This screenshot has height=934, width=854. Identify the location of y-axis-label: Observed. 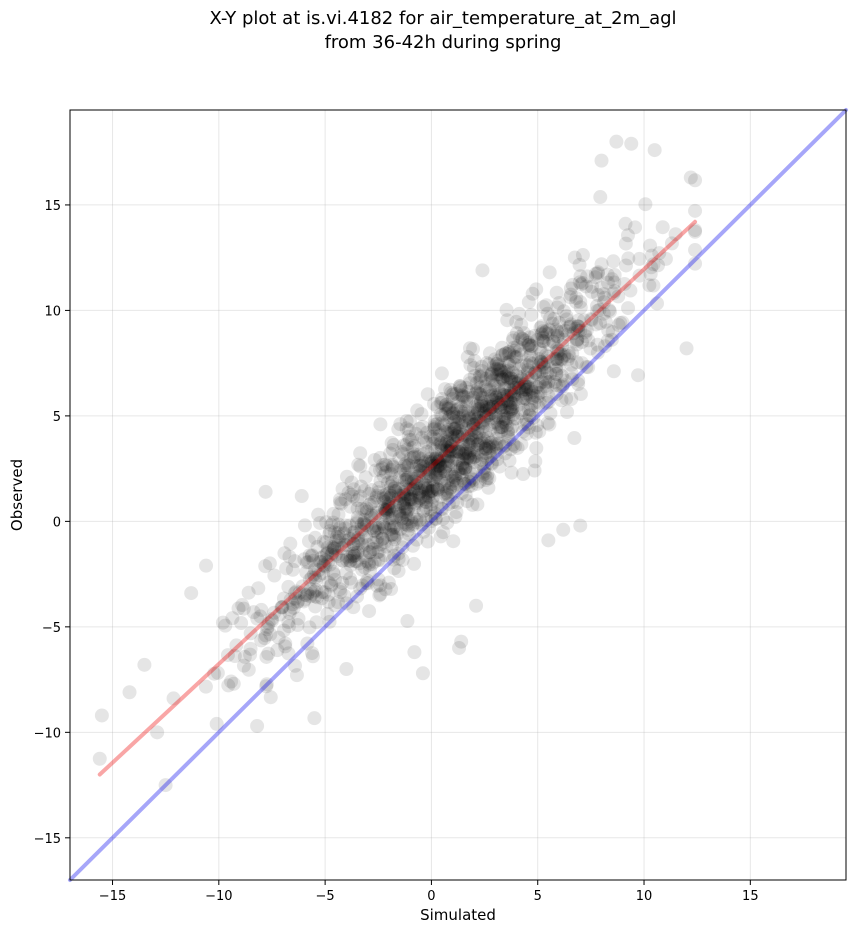
(17, 495).